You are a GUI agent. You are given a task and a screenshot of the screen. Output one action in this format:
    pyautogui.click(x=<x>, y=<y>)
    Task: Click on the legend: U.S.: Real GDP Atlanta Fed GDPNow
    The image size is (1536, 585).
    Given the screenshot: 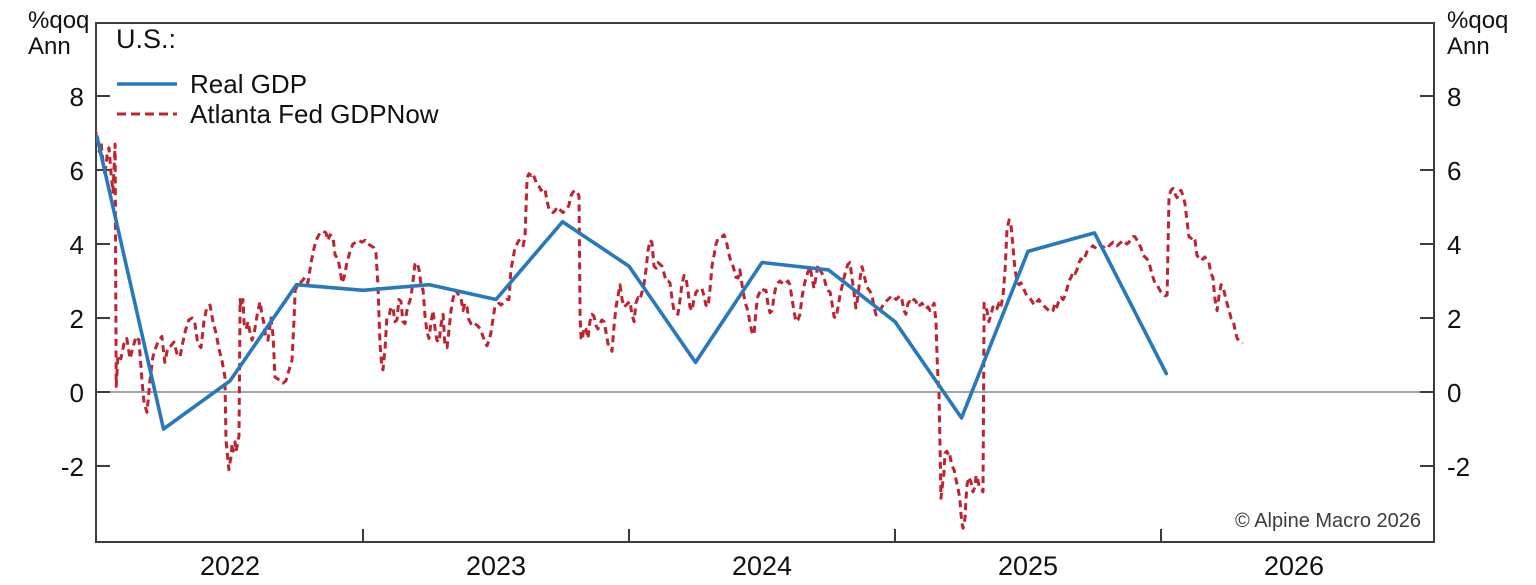 What is the action you would take?
    pyautogui.click(x=277, y=76)
    